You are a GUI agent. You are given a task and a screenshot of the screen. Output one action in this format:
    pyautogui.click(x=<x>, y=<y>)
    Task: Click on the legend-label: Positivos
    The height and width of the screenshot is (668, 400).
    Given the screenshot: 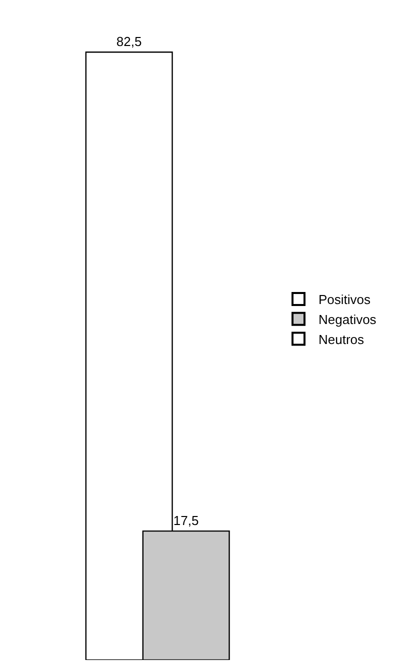 What is the action you would take?
    pyautogui.click(x=345, y=300)
    